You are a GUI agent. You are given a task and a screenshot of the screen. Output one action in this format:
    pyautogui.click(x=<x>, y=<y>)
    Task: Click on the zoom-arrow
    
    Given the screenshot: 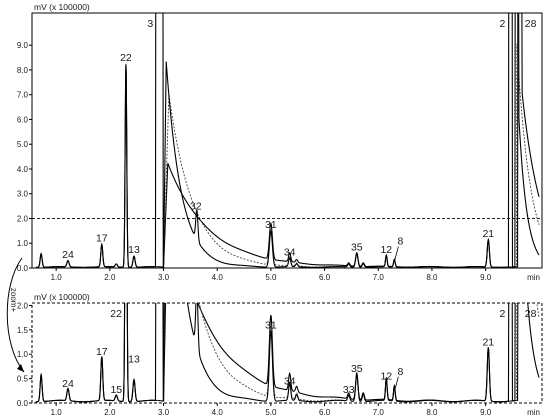 What is the action you would take?
    pyautogui.click(x=15, y=315)
    